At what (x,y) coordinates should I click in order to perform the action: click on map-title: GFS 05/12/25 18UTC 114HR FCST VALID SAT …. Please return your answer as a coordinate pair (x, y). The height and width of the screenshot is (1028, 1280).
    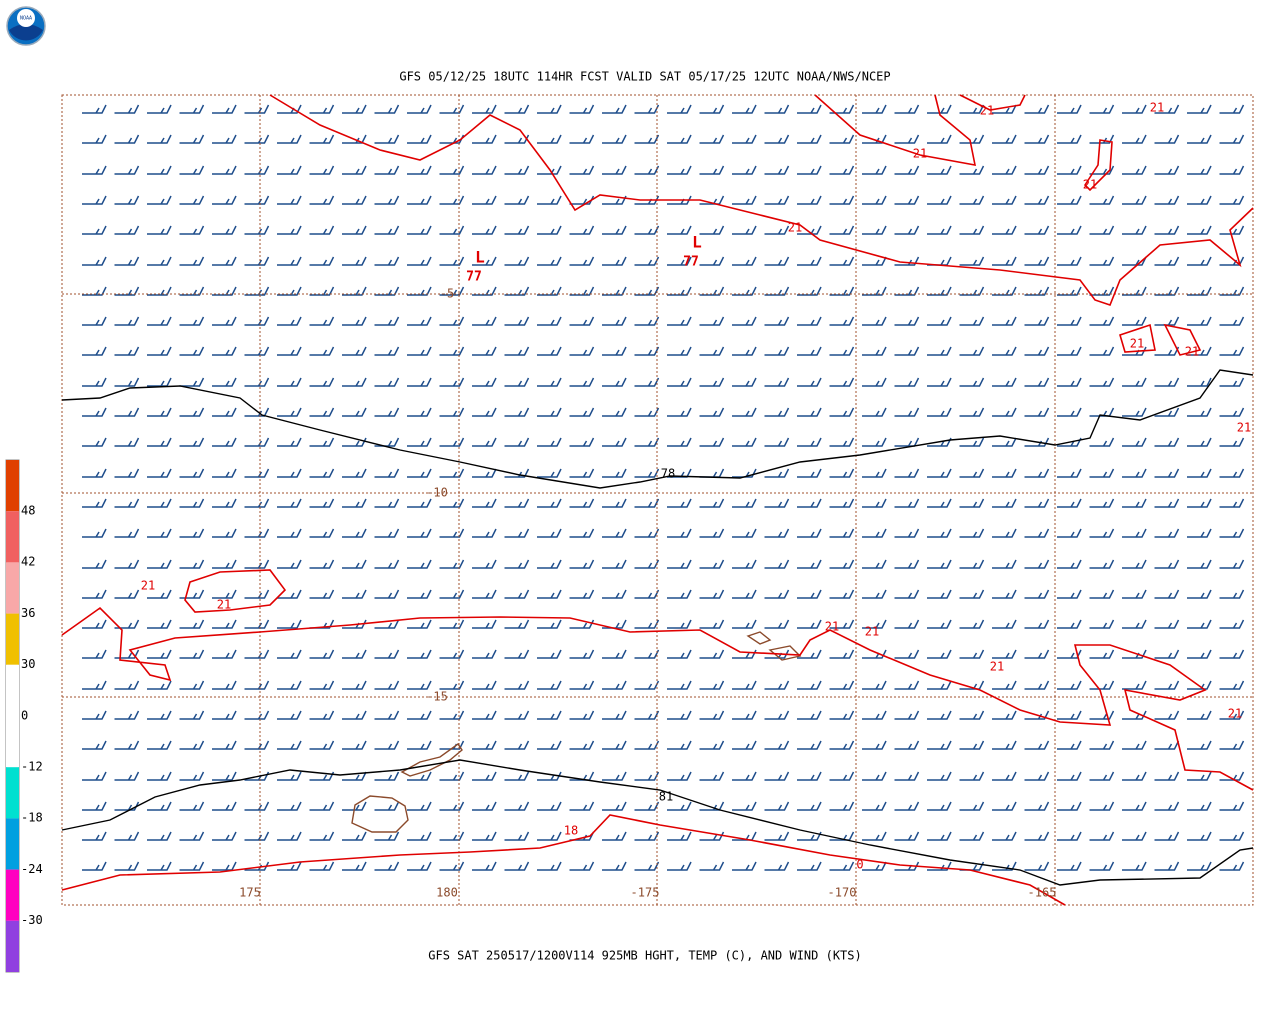
    Looking at the image, I should click on (644, 77).